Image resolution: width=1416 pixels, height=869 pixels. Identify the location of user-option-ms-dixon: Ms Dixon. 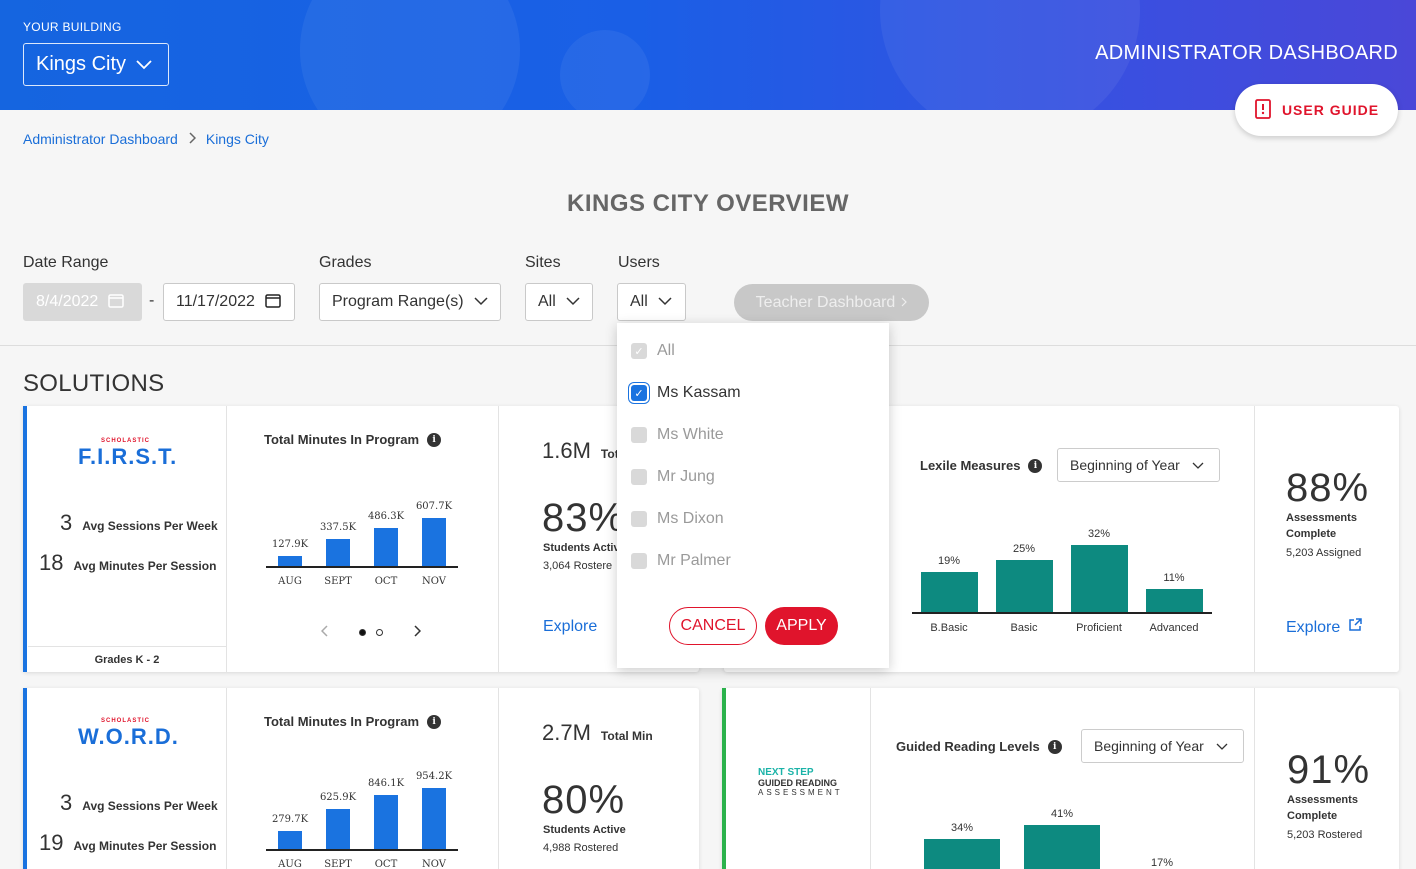
(677, 519).